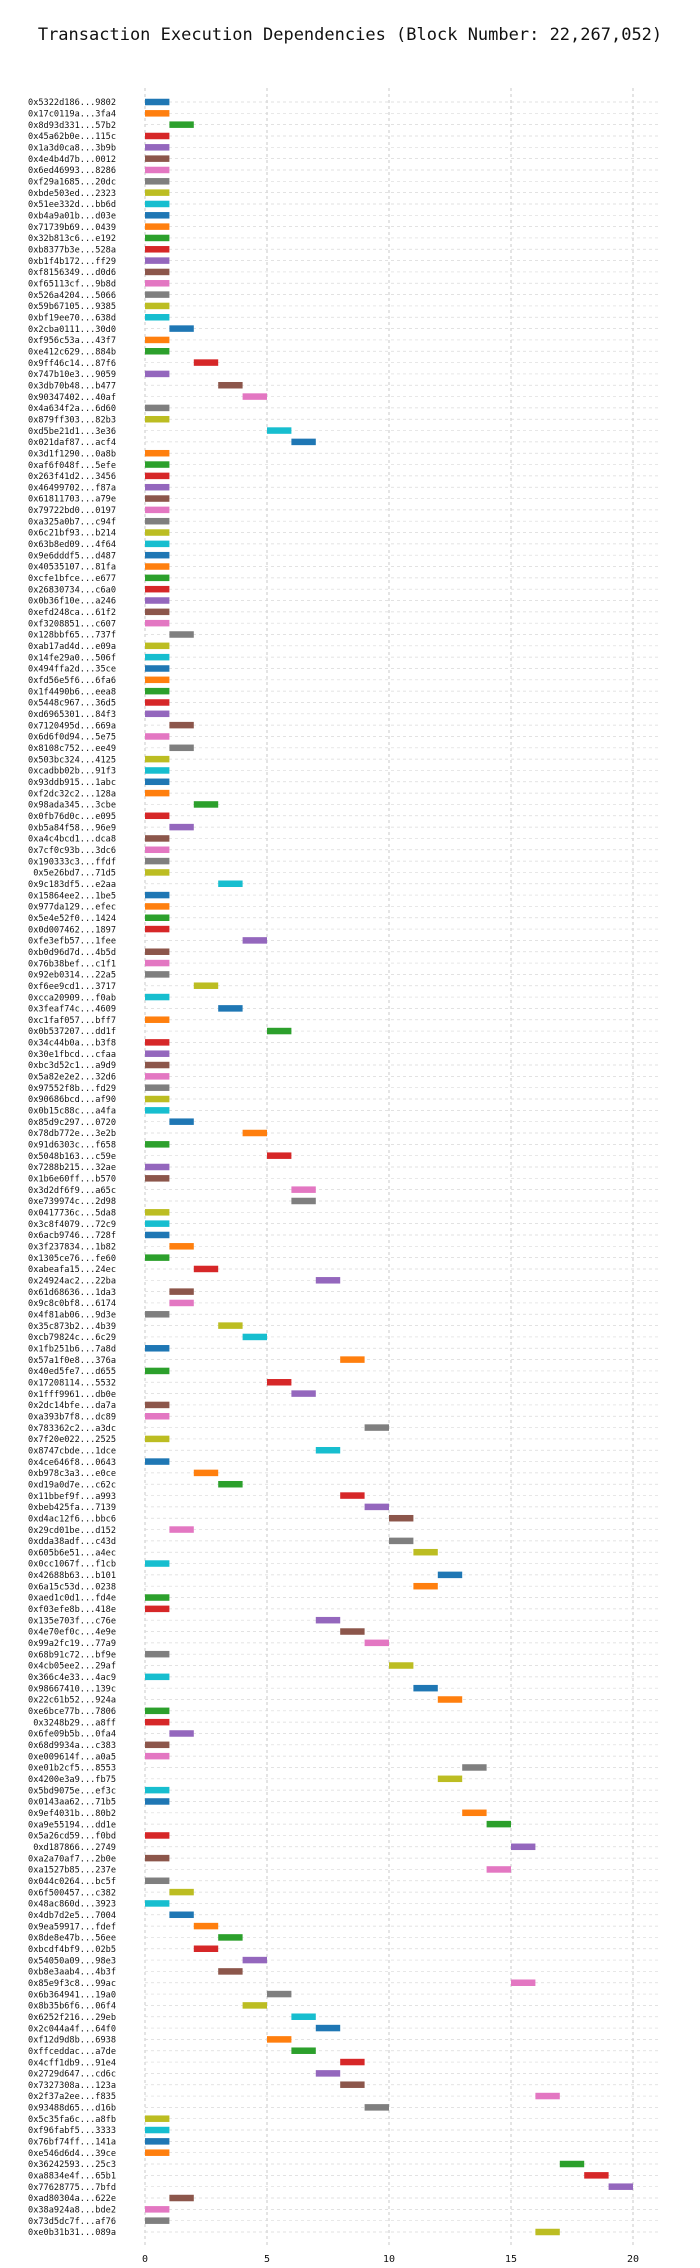  Describe the element at coordinates (72, 250) in the screenshot. I see `transaction-label: 0xb8377b3e...528a` at that location.